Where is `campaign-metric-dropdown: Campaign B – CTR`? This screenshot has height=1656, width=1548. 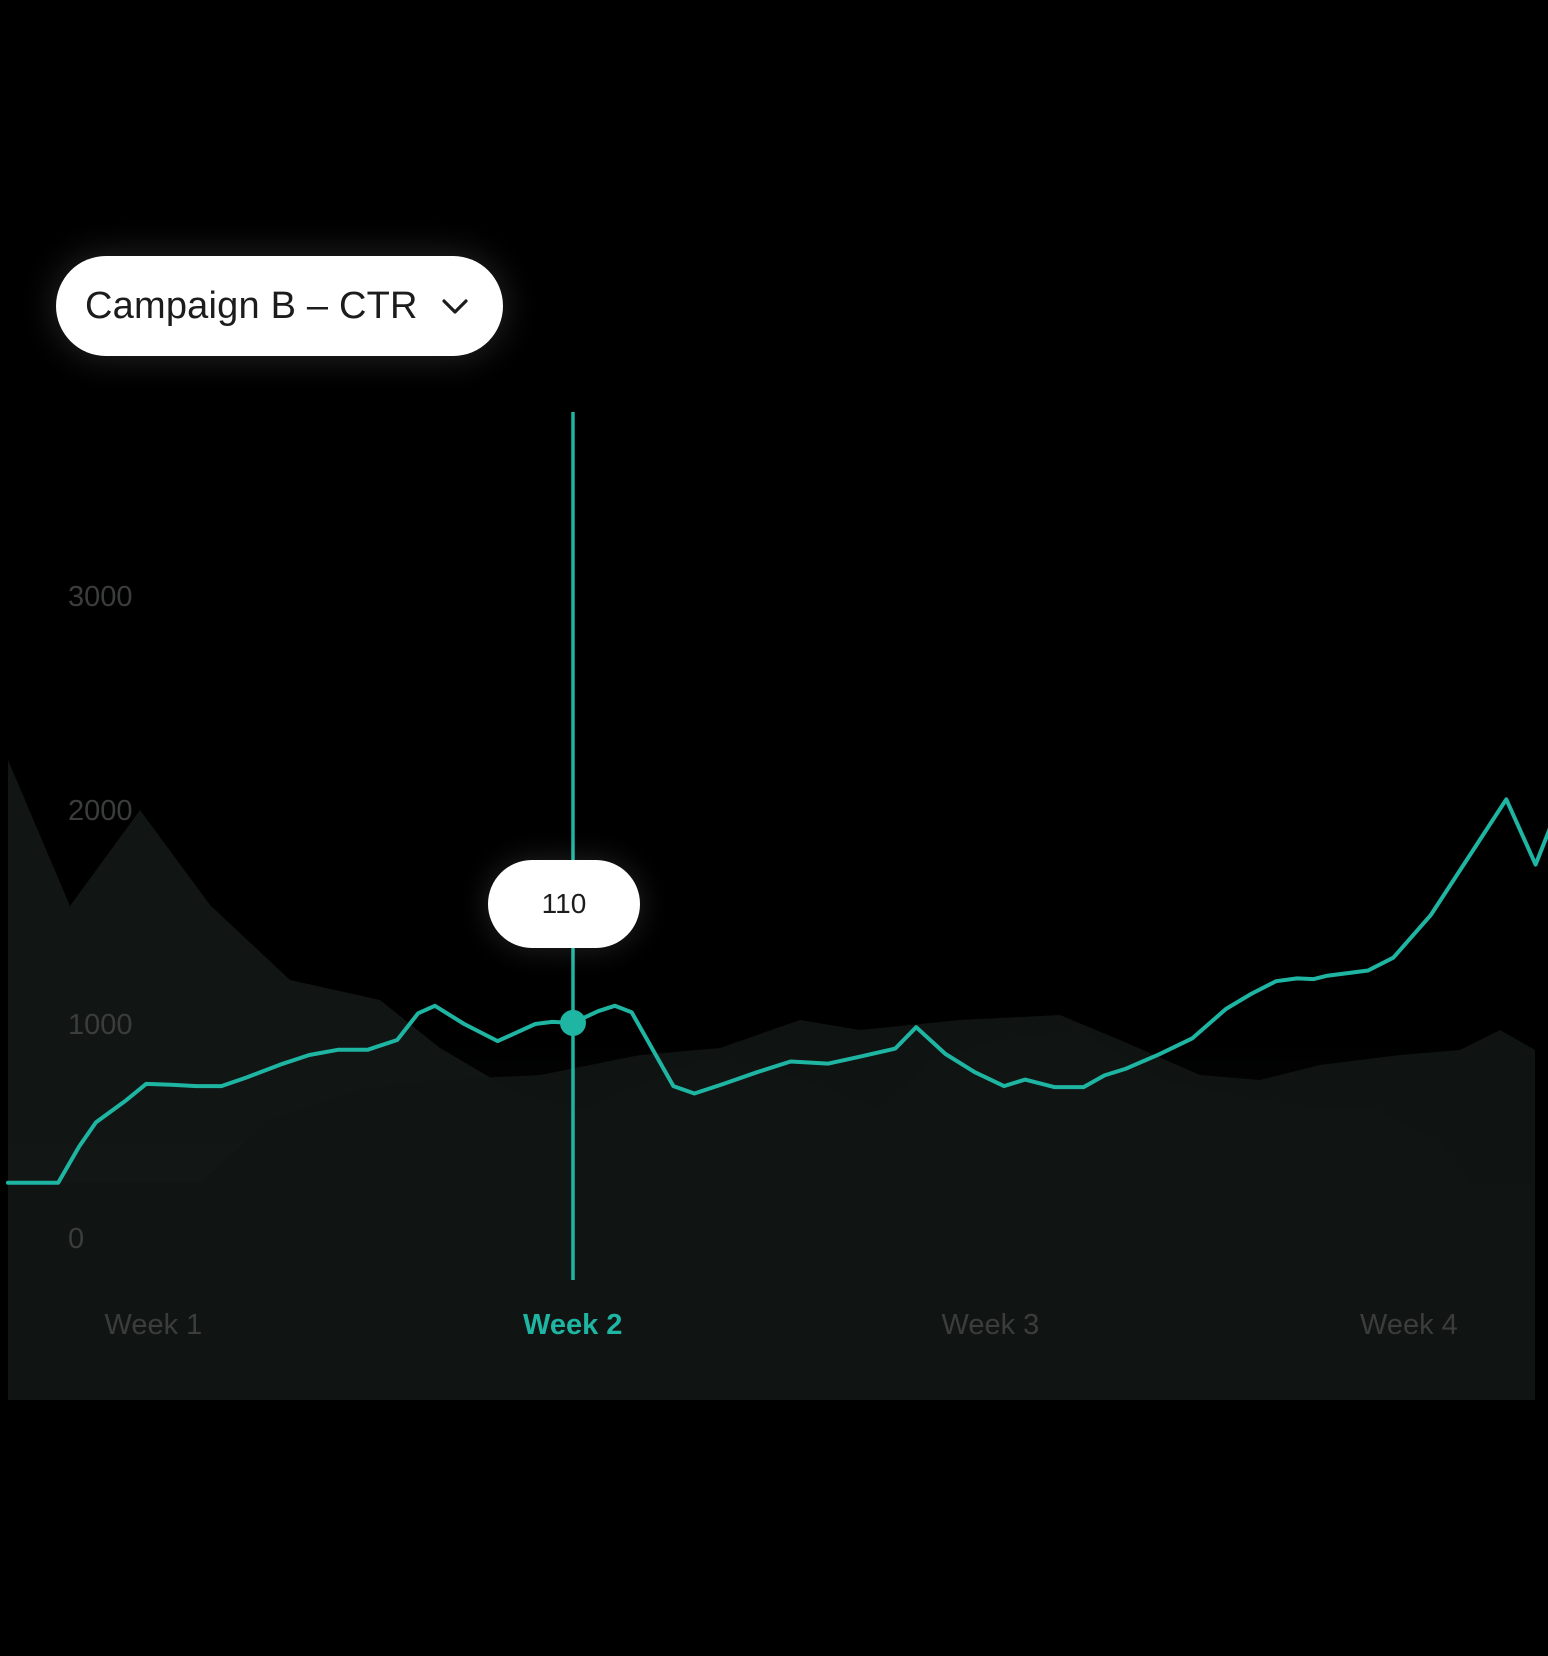 campaign-metric-dropdown: Campaign B – CTR is located at coordinates (279, 306).